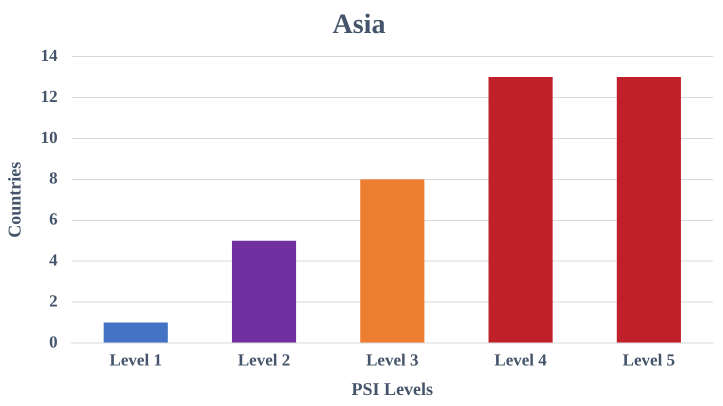 This screenshot has width=723, height=406. I want to click on y-tick-label: 0, so click(53, 342).